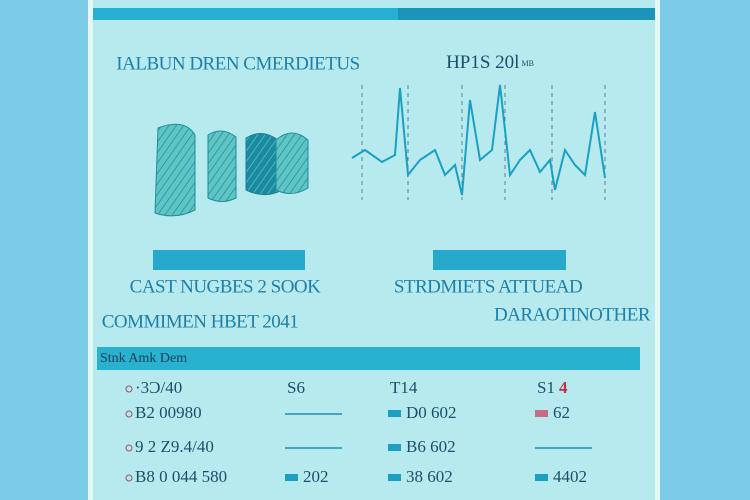 This screenshot has height=500, width=750. I want to click on table-cell: 202, so click(316, 476).